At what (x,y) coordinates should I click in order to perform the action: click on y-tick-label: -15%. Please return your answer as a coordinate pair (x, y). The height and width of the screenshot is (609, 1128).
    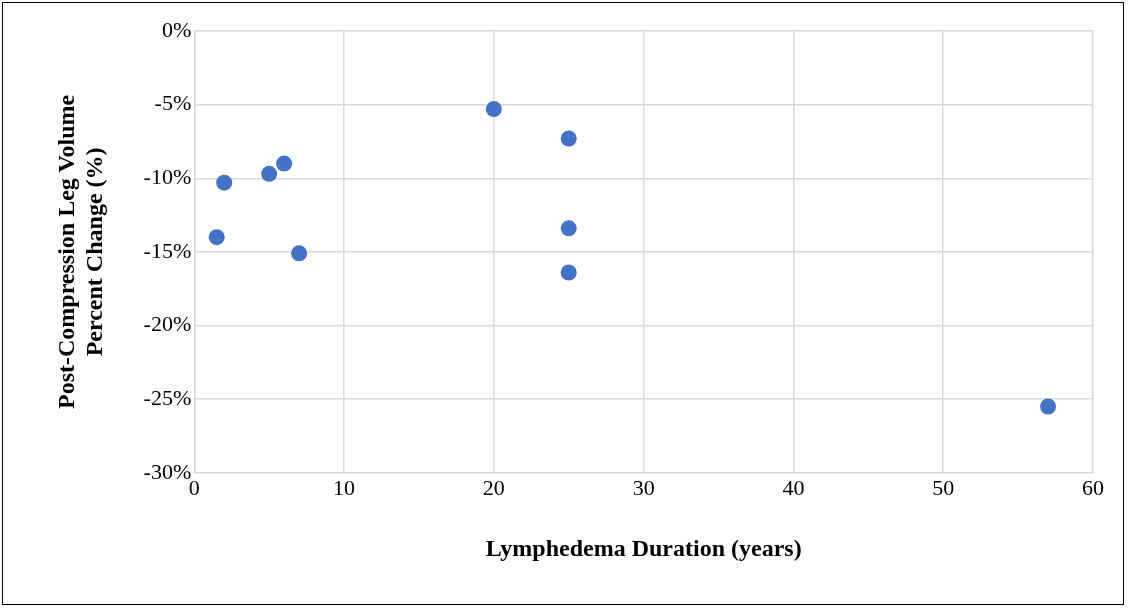
    Looking at the image, I should click on (167, 250).